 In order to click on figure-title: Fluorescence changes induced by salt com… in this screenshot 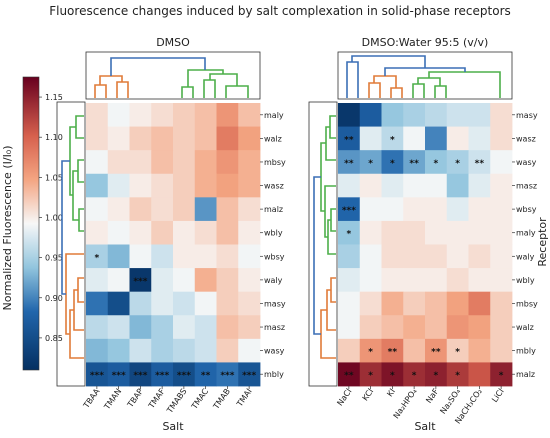, I will do `click(280, 11)`.